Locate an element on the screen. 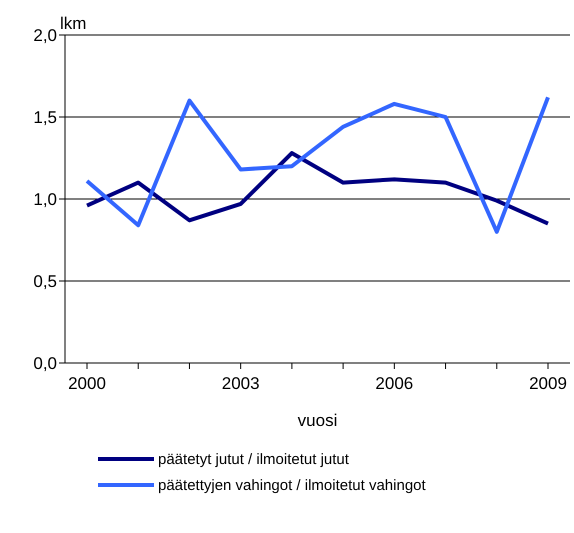 The width and height of the screenshot is (574, 533). x-axis-title: vuosi is located at coordinates (318, 420).